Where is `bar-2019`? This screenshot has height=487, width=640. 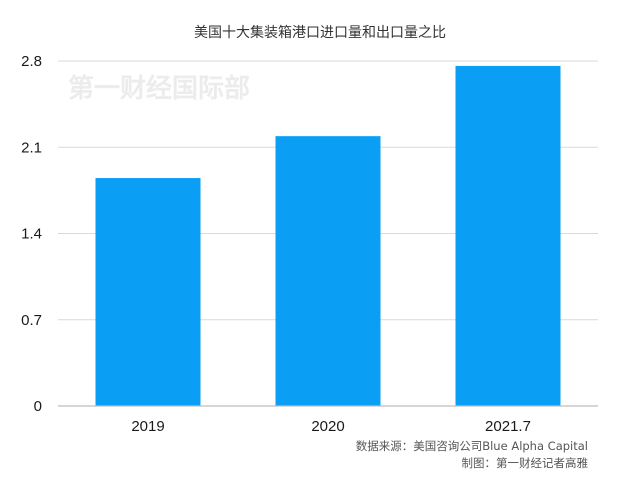
bar-2019 is located at coordinates (148, 292).